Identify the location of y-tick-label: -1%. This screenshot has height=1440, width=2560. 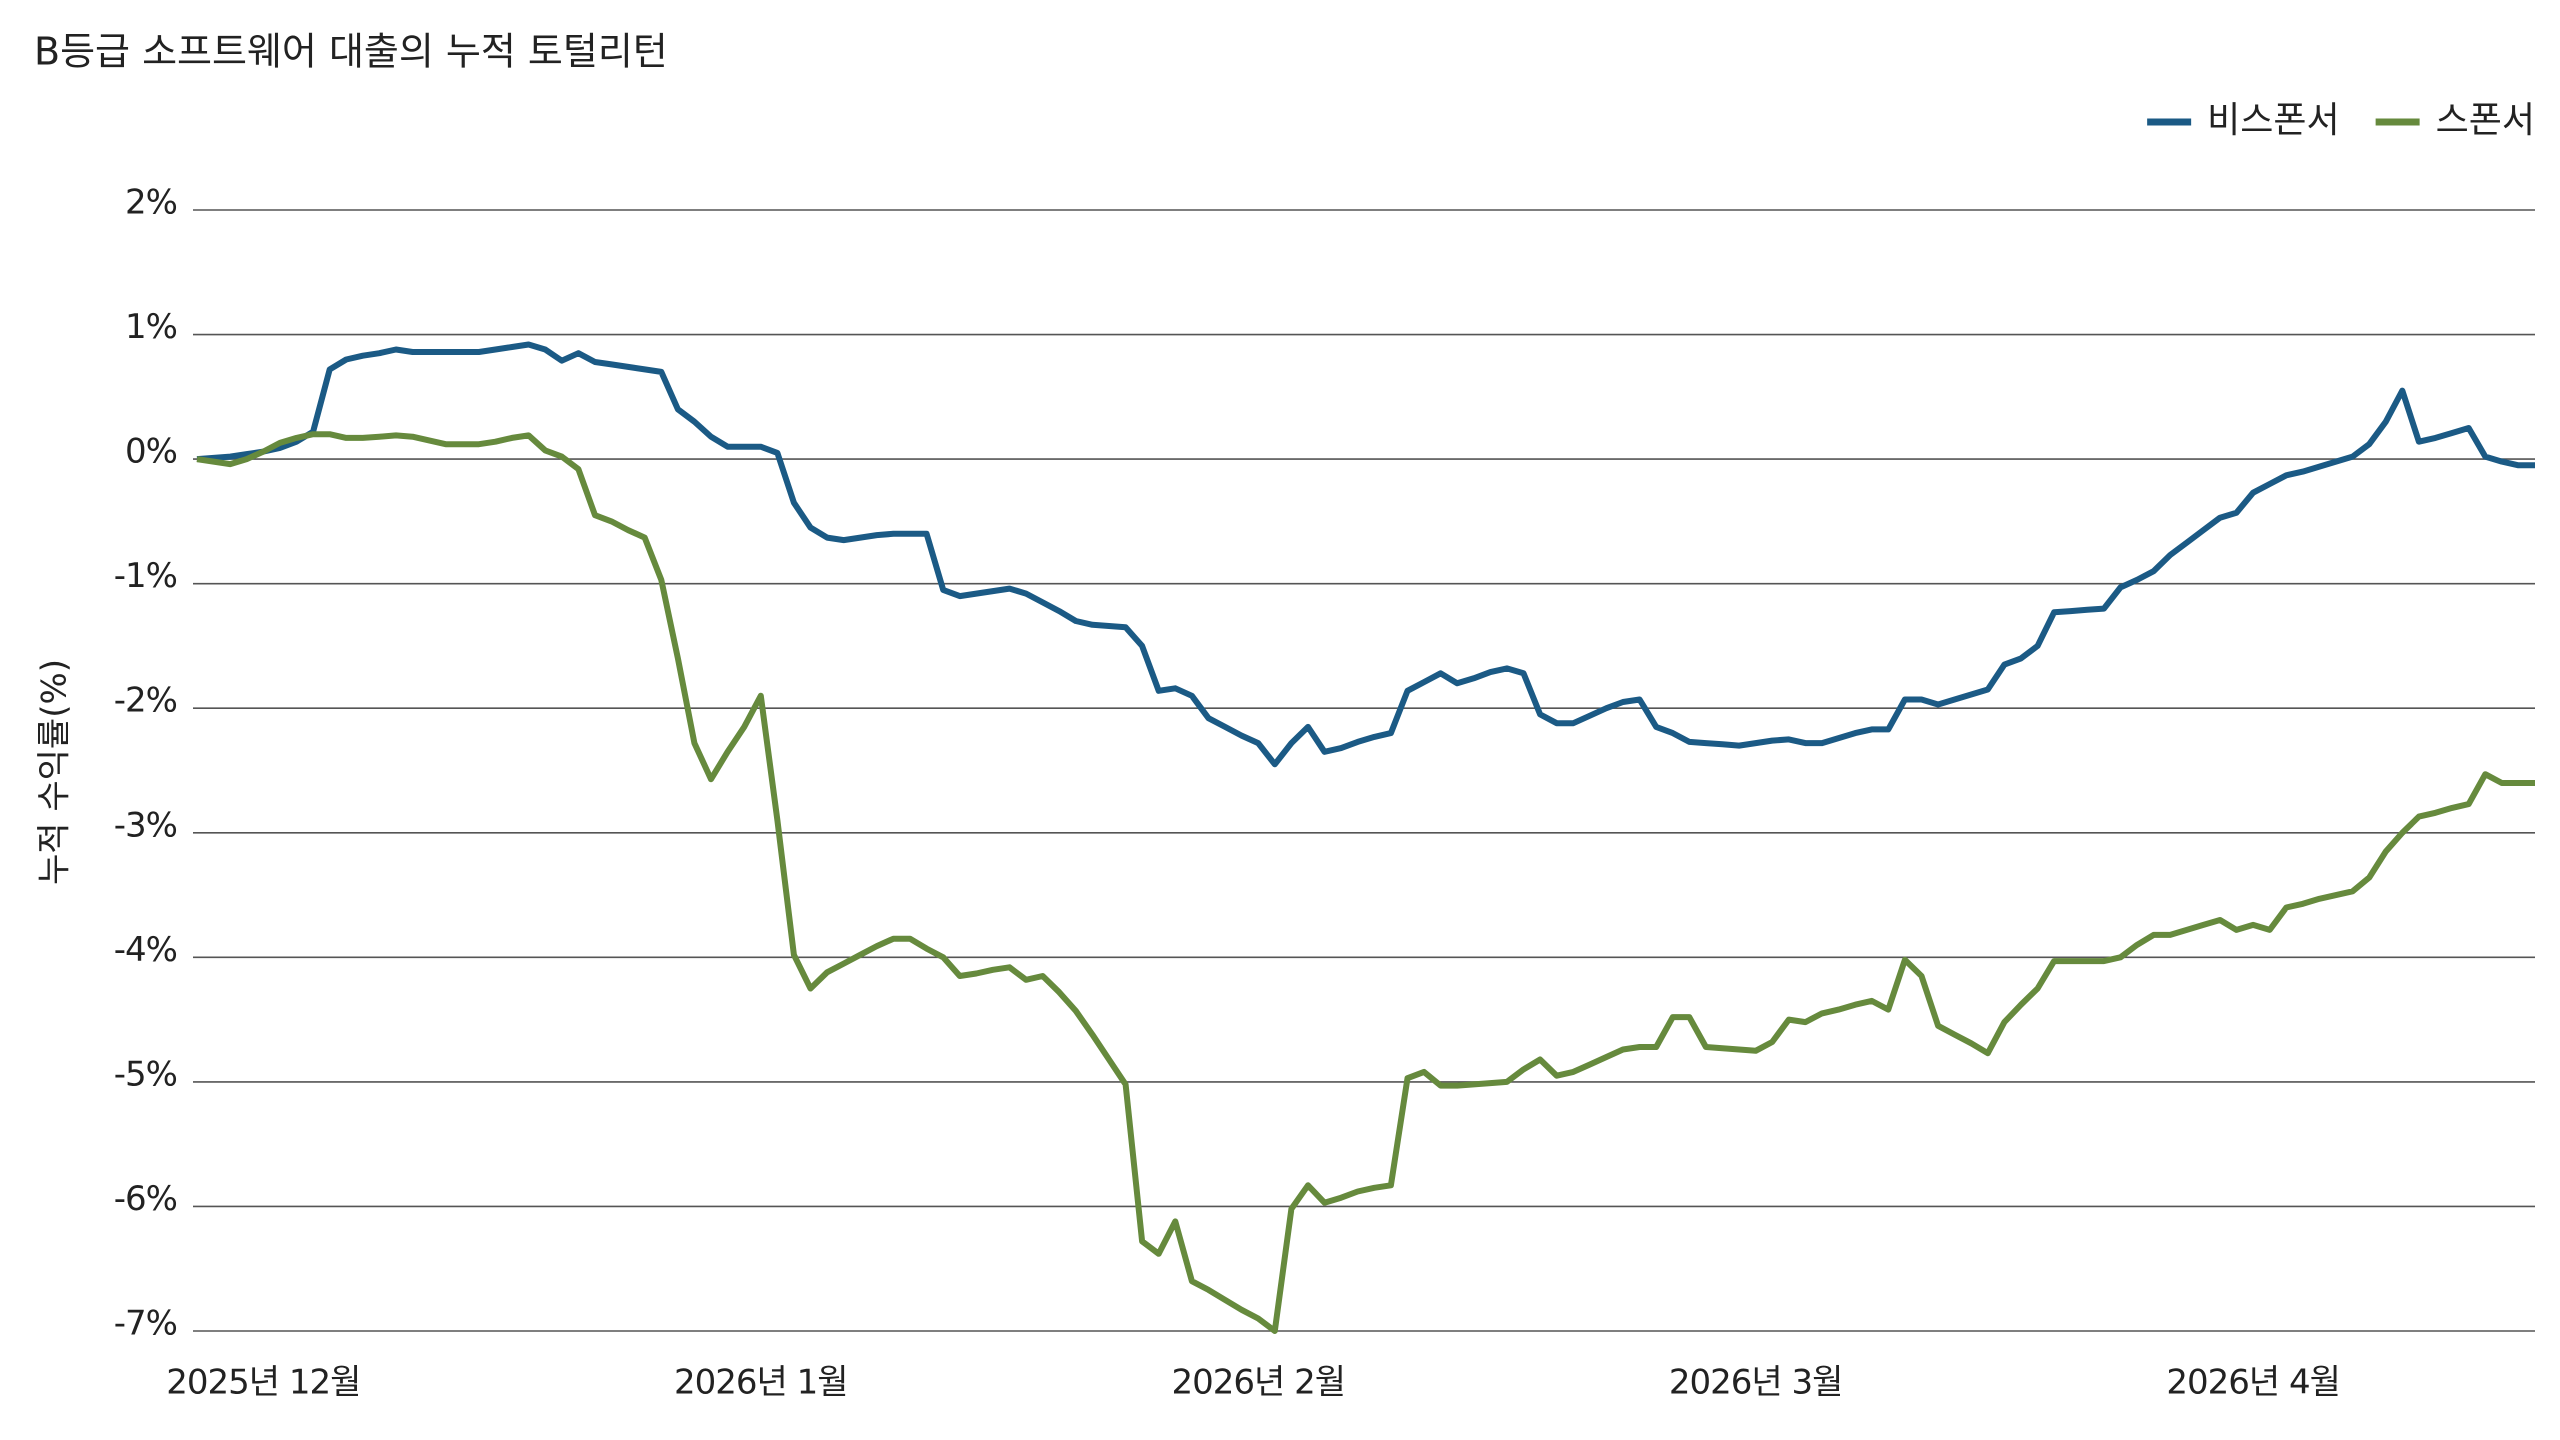
(145, 576).